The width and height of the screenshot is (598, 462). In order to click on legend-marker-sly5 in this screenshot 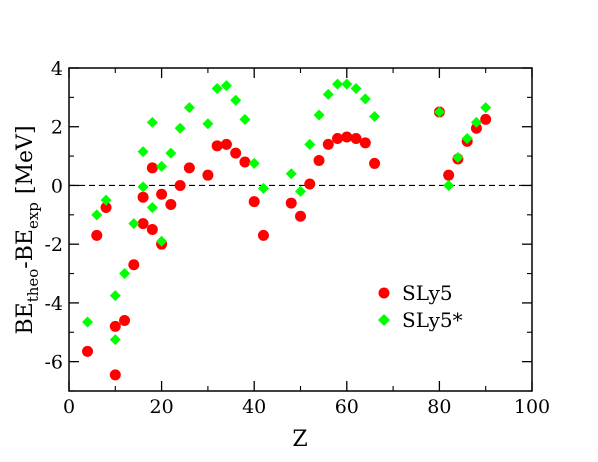, I will do `click(384, 293)`.